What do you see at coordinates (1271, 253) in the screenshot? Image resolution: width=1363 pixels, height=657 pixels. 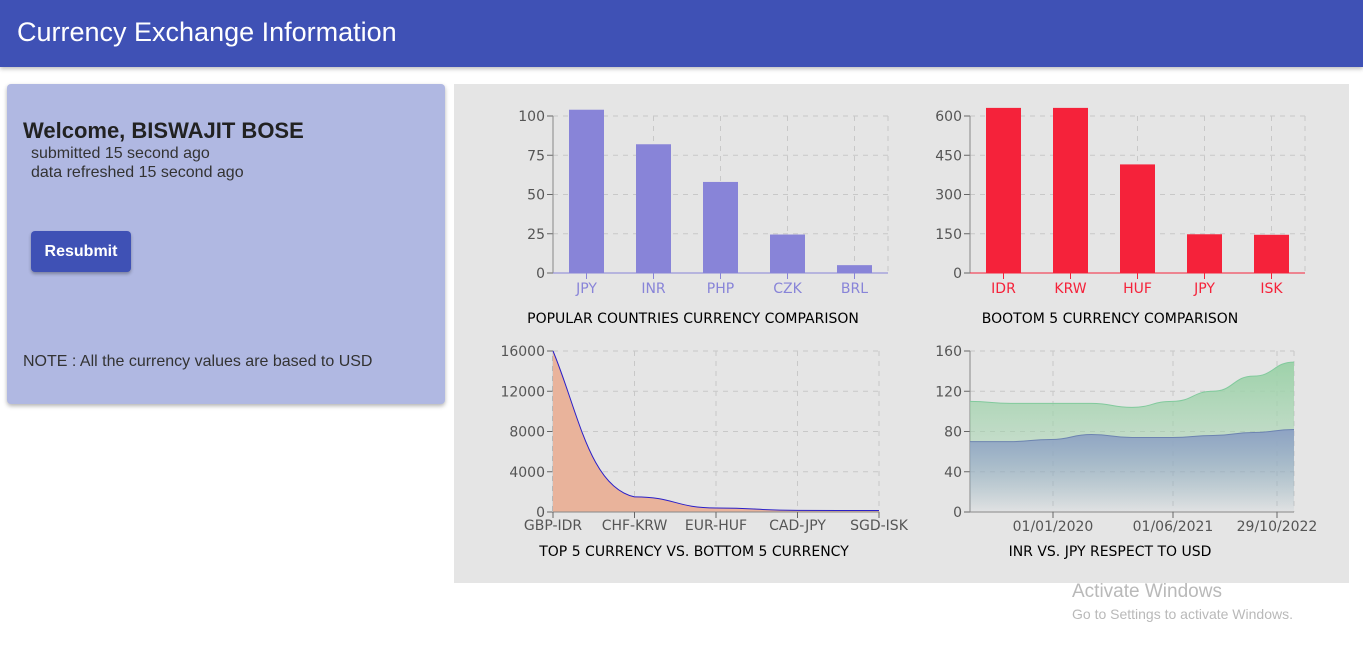 I see `bar-isk` at bounding box center [1271, 253].